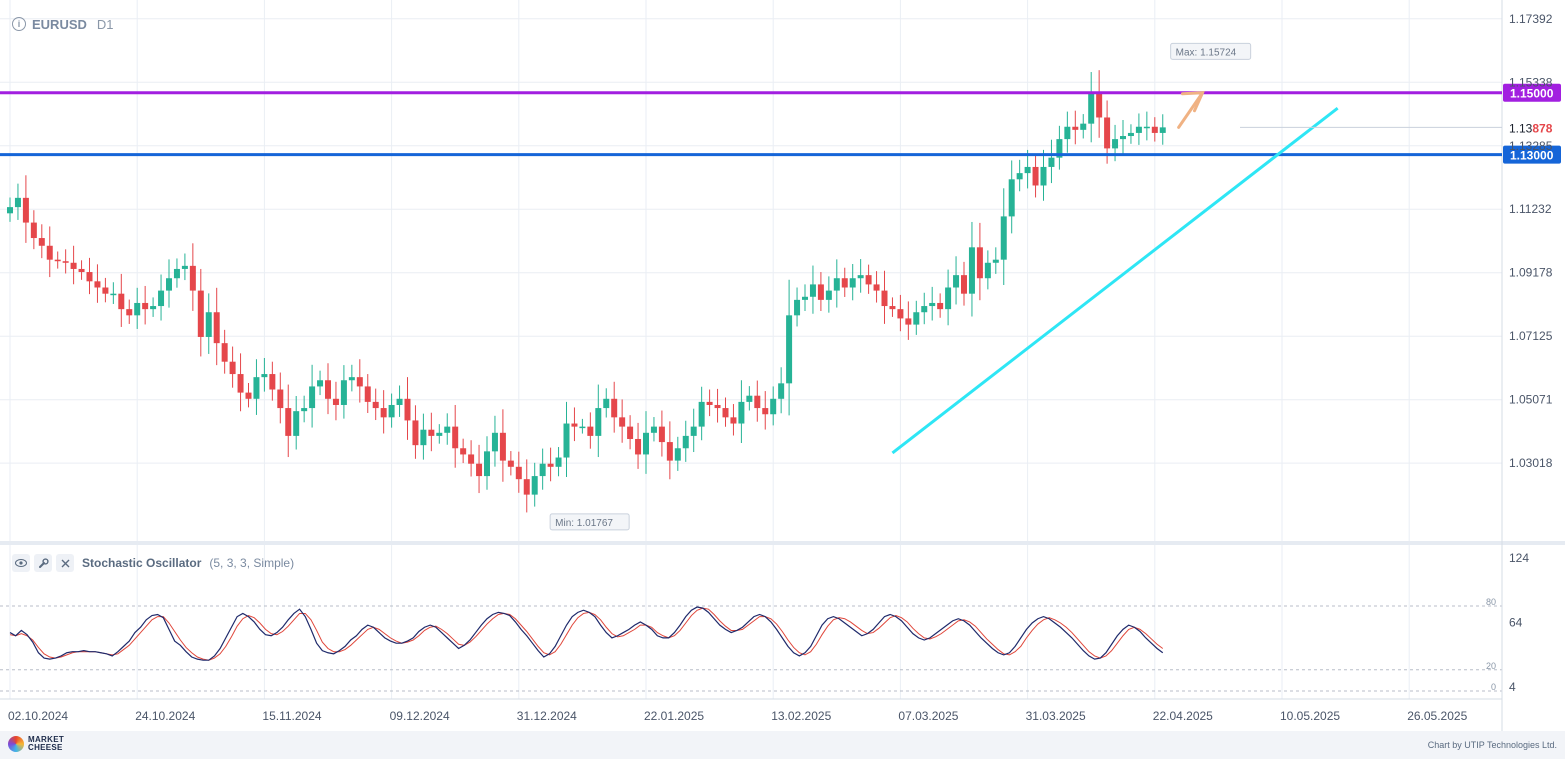  I want to click on forecast-arrow-head, so click(1193, 102).